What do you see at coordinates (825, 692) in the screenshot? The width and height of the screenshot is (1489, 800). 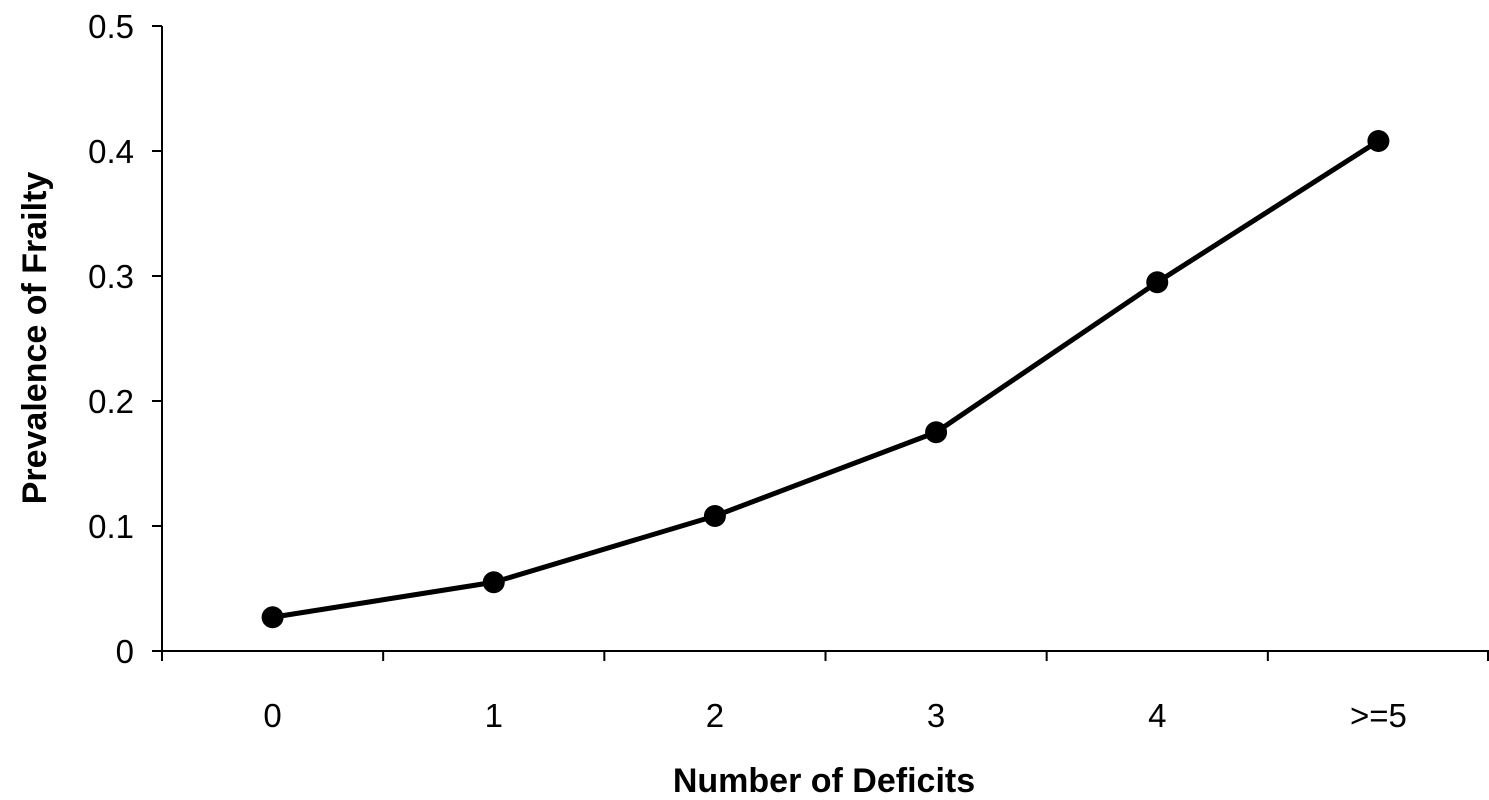 I see `x-axis: 0 1 2 3 4 >=5` at bounding box center [825, 692].